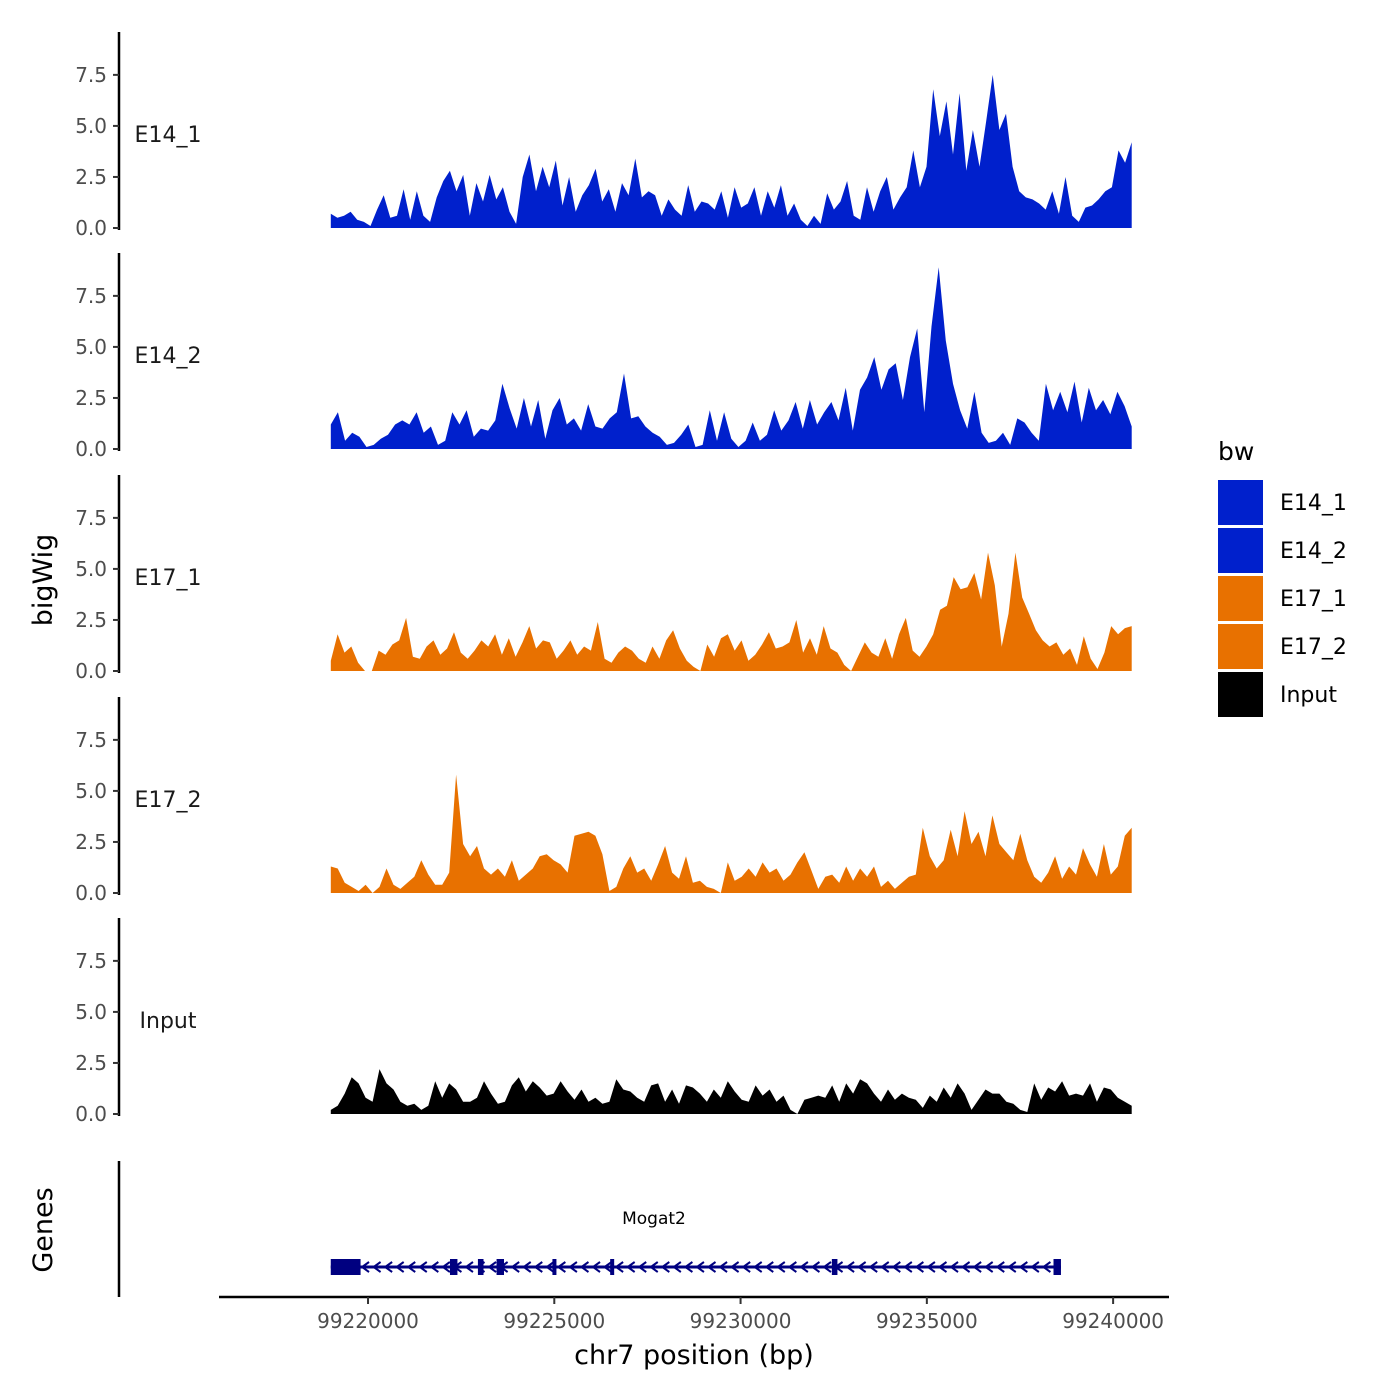 Image resolution: width=1400 pixels, height=1400 pixels. What do you see at coordinates (91, 893) in the screenshot?
I see `y-tick-label: 0.0` at bounding box center [91, 893].